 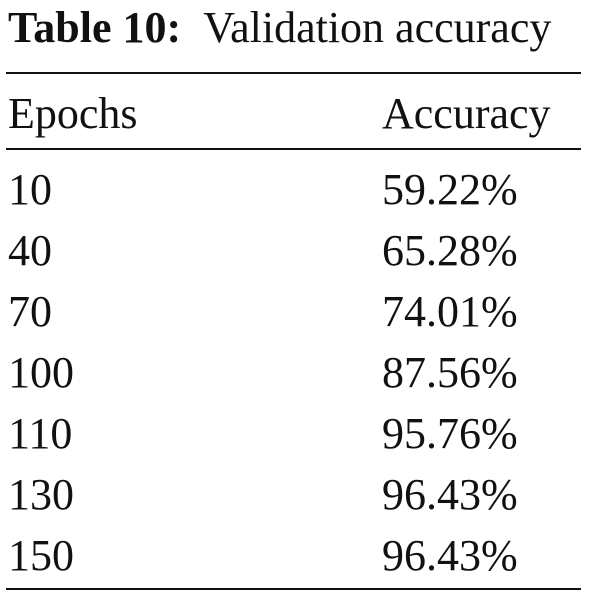 What do you see at coordinates (41, 555) in the screenshot?
I see `epochs-cell: 150` at bounding box center [41, 555].